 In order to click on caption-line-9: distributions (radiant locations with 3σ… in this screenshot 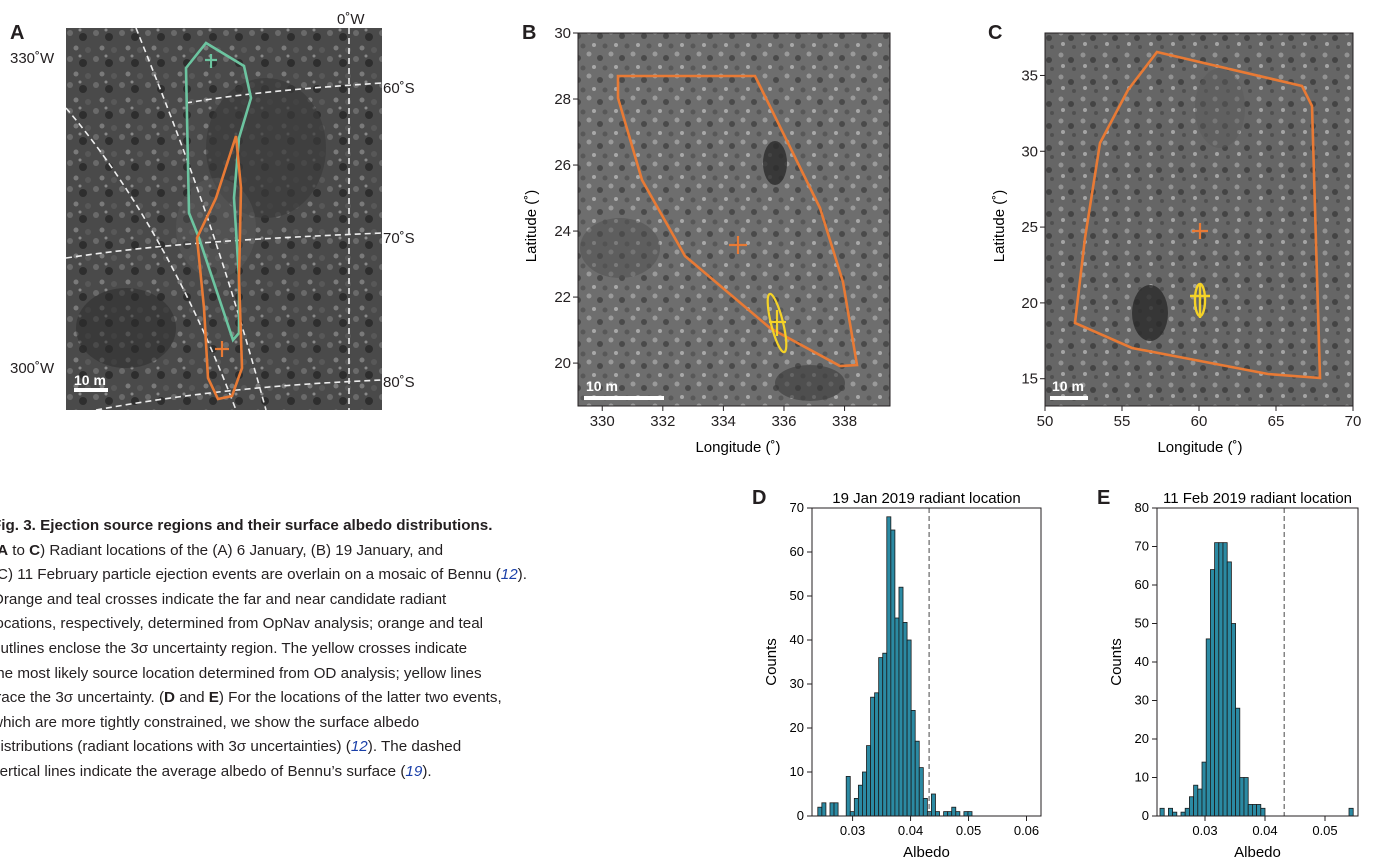, I will do `click(231, 747)`.